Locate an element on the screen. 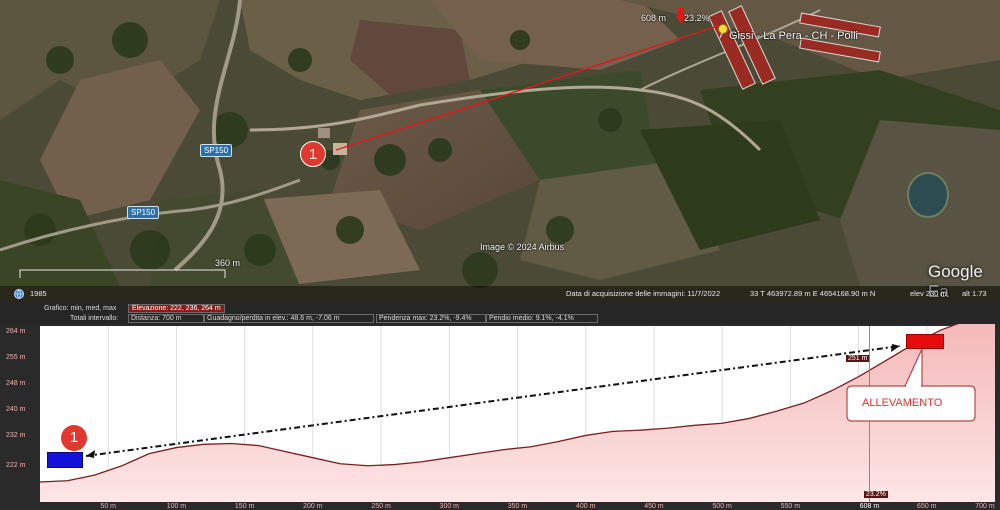 This screenshot has width=1000, height=510. y-tick-label-2: 248 m is located at coordinates (16, 383).